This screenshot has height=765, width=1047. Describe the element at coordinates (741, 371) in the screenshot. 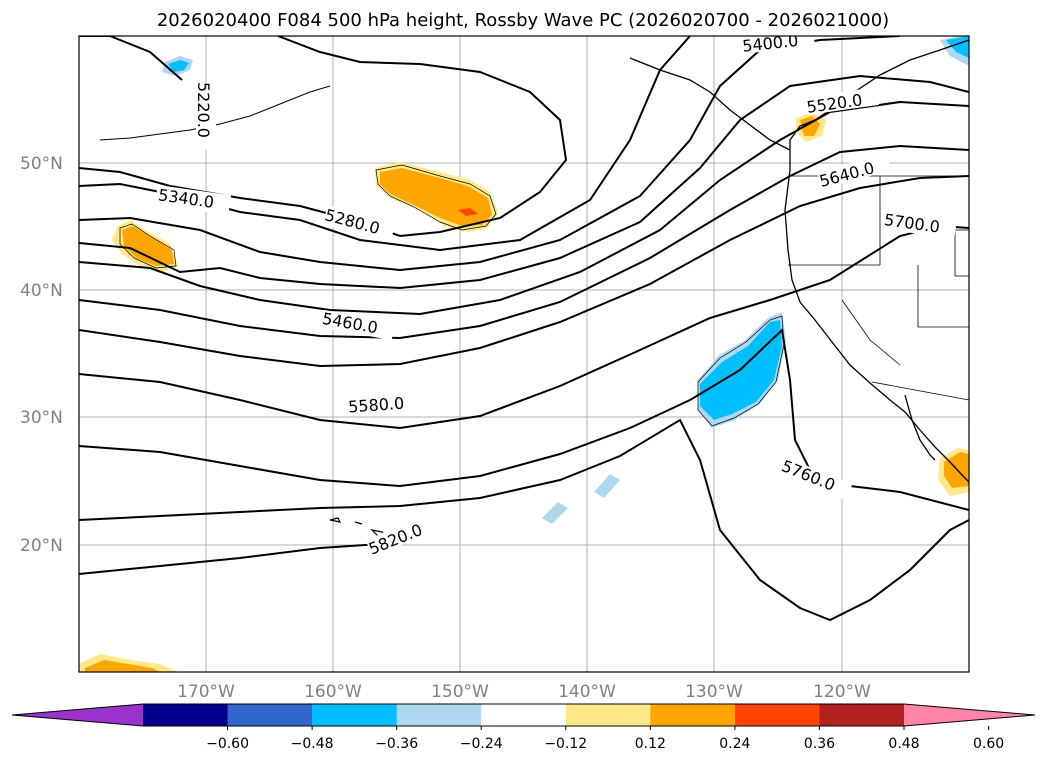

I see `outline-east` at that location.